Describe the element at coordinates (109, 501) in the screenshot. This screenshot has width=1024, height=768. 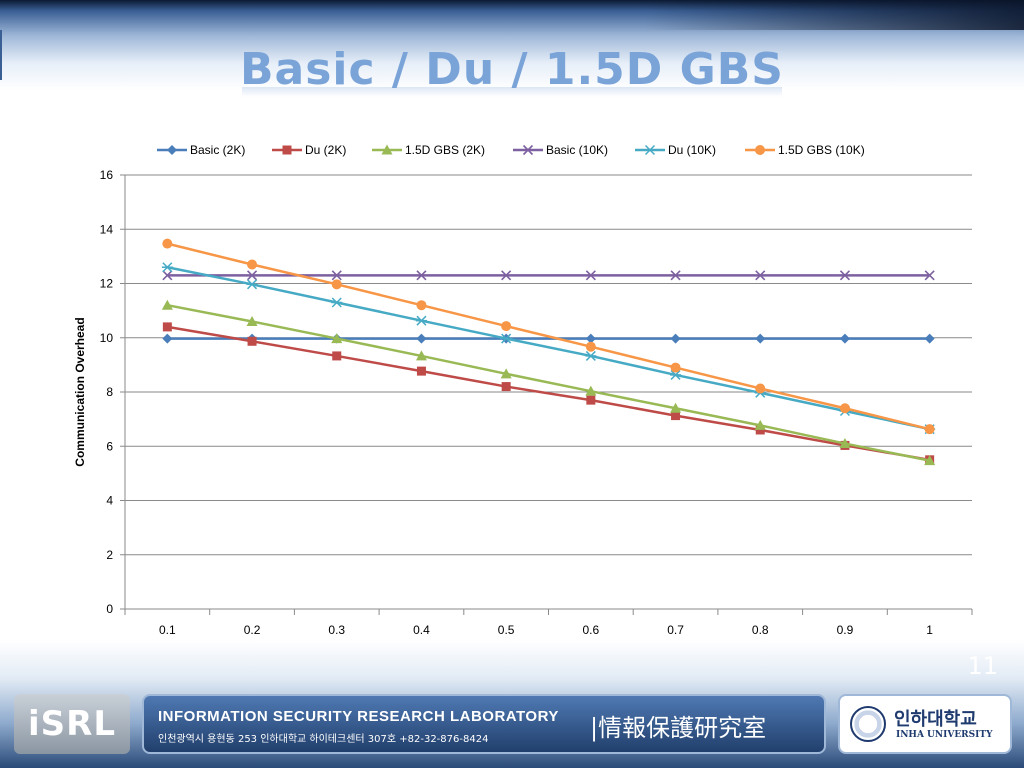
I see `y-tick-label: 4` at that location.